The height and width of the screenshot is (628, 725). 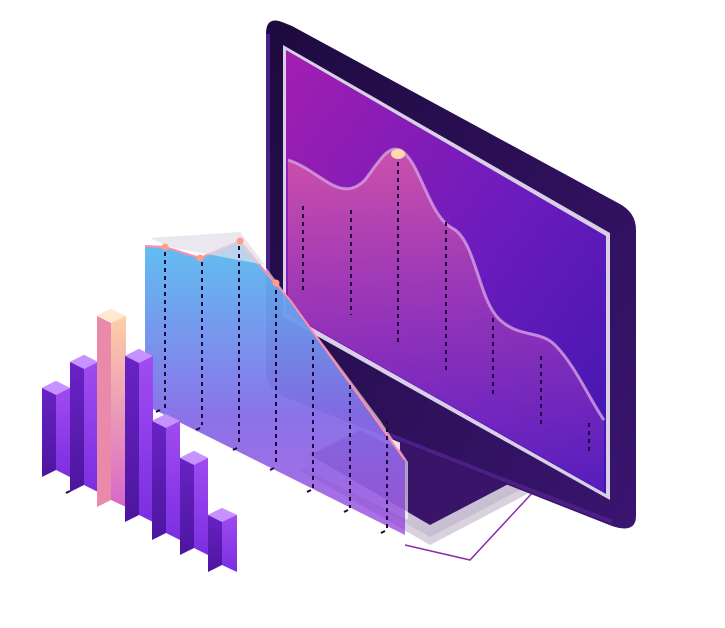 What do you see at coordinates (111, 408) in the screenshot?
I see `bar-highlight` at bounding box center [111, 408].